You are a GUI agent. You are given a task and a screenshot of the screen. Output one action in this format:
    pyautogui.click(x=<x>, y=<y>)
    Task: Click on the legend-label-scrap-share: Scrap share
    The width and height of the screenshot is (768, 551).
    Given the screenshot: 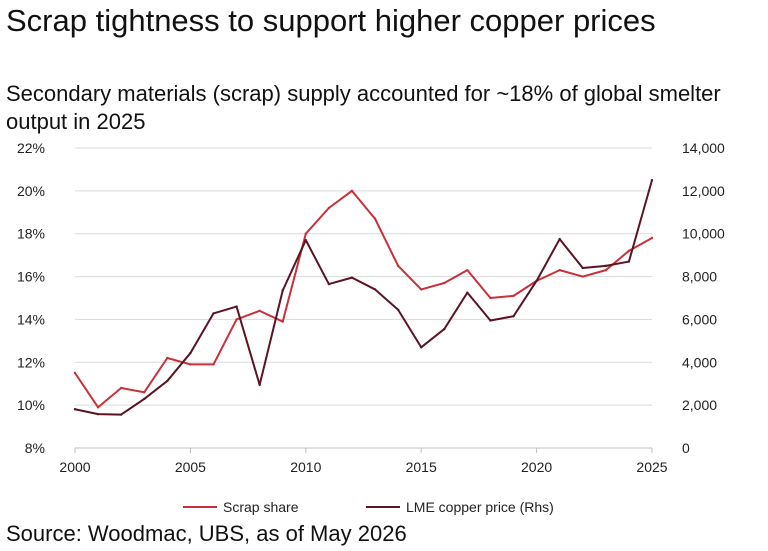 What is the action you would take?
    pyautogui.click(x=261, y=507)
    